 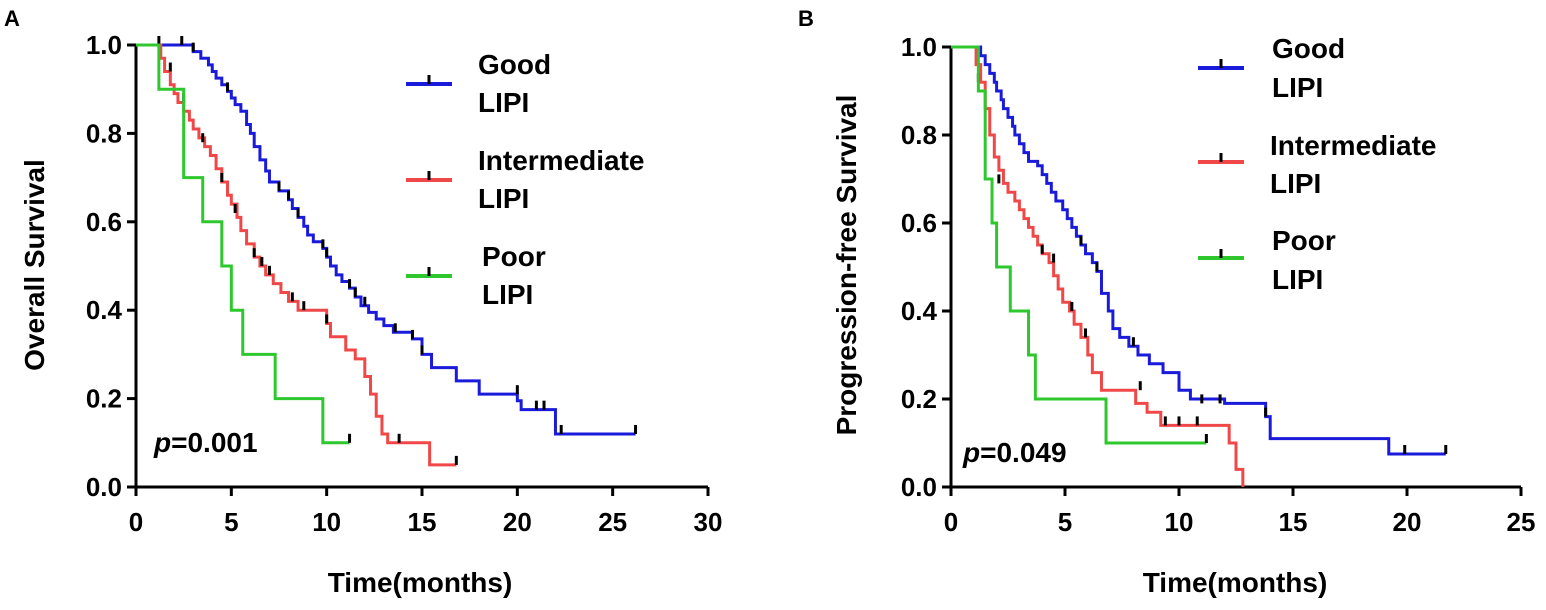 I want to click on panel-b-letter: B, so click(x=806, y=18).